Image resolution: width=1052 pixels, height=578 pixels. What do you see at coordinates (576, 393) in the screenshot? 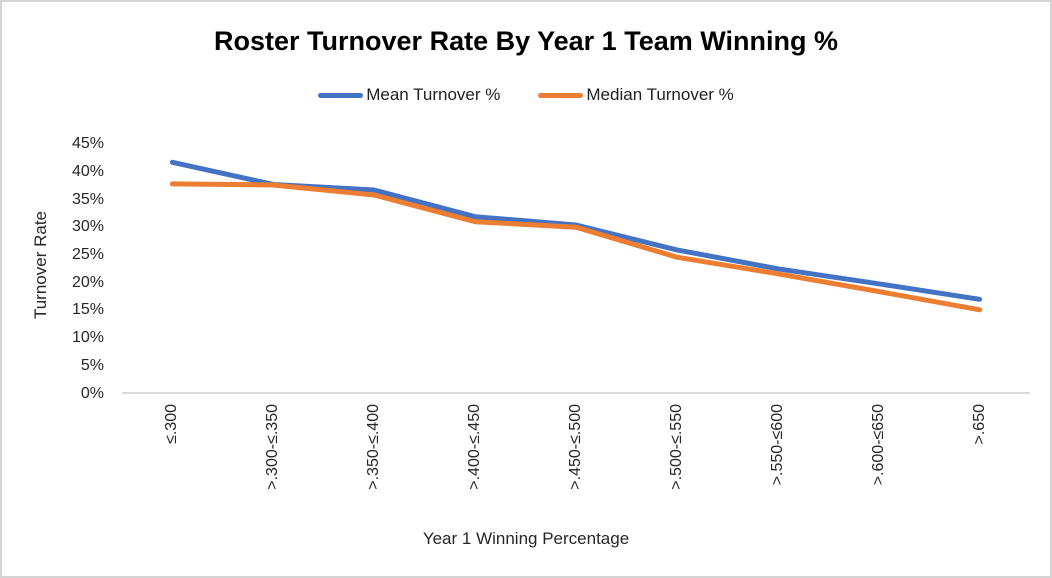
I see `x-axis-line` at bounding box center [576, 393].